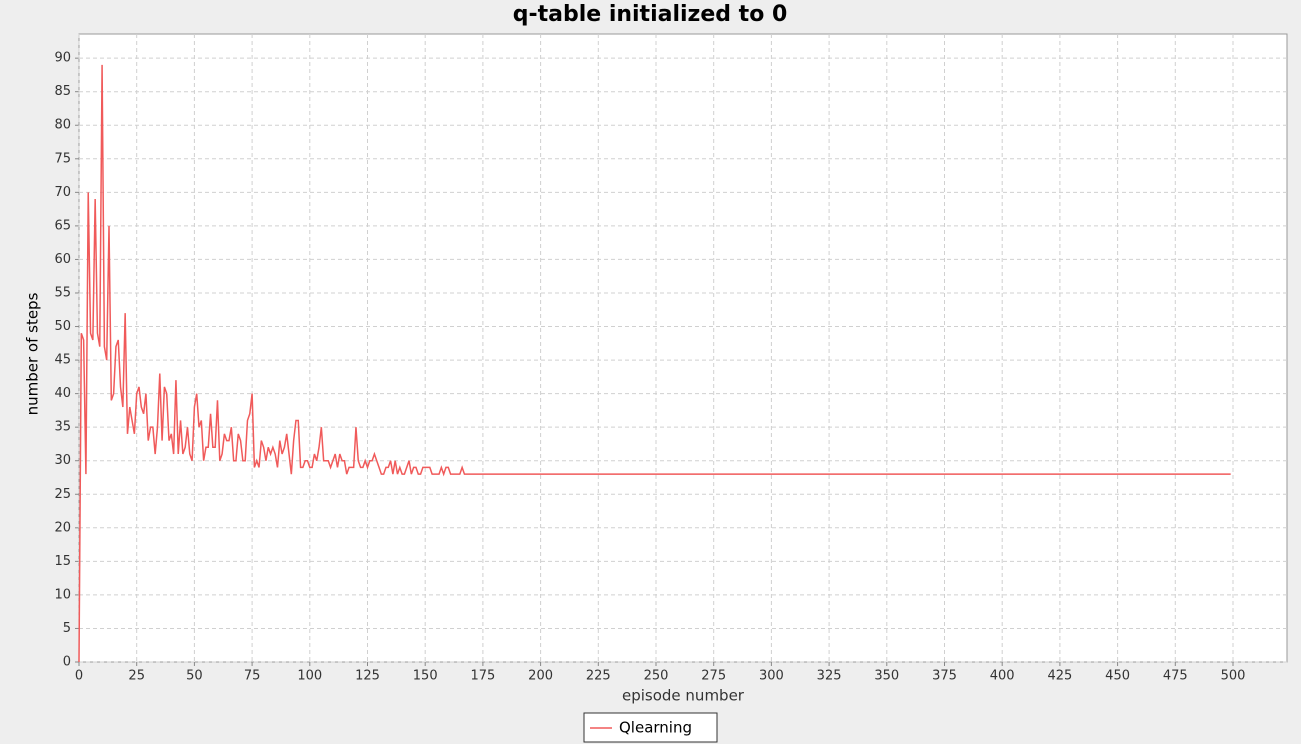 Image resolution: width=1301 pixels, height=744 pixels. What do you see at coordinates (540, 676) in the screenshot?
I see `x-tick-label: 200` at bounding box center [540, 676].